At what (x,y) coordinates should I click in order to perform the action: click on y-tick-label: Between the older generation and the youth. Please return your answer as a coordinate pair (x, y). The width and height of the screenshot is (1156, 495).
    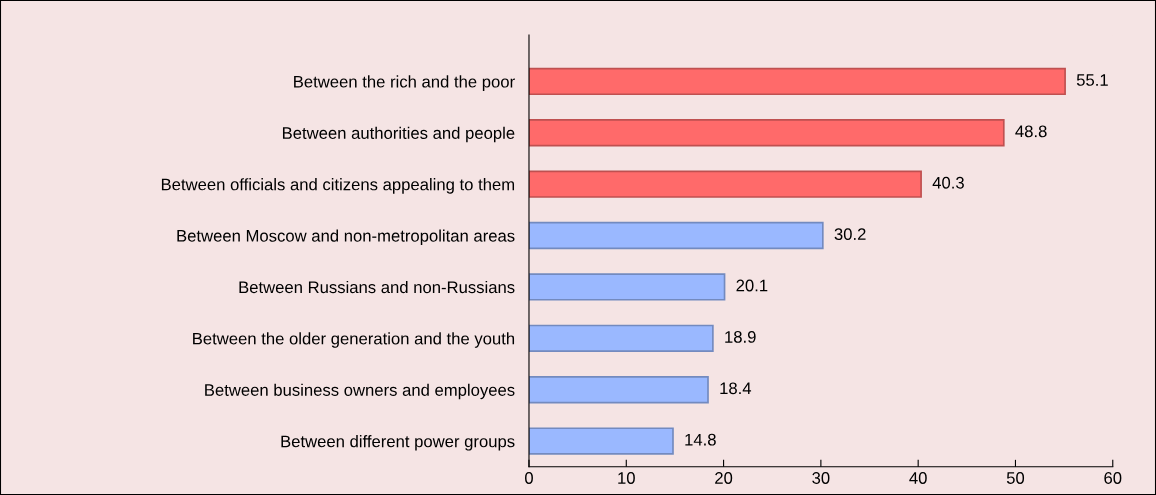
    Looking at the image, I should click on (354, 340).